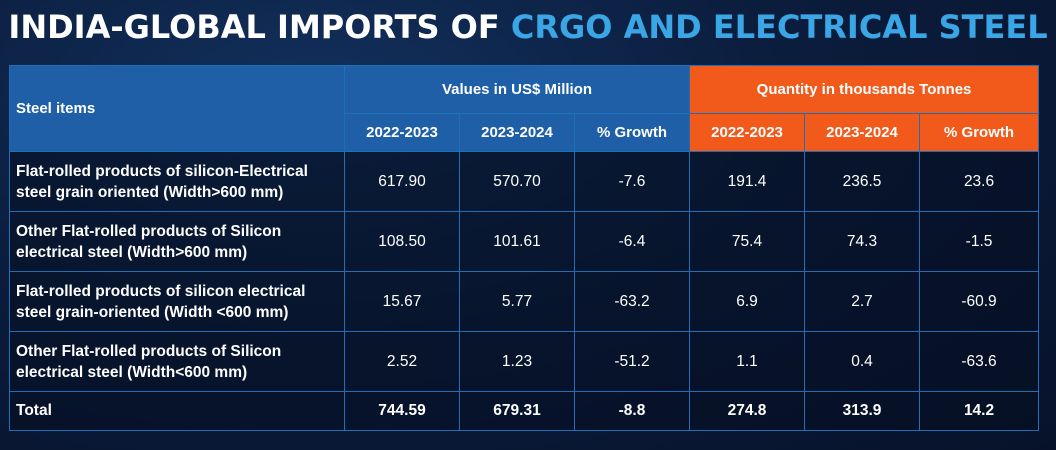 This screenshot has height=450, width=1056. Describe the element at coordinates (979, 411) in the screenshot. I see `total-value: 14.2` at that location.